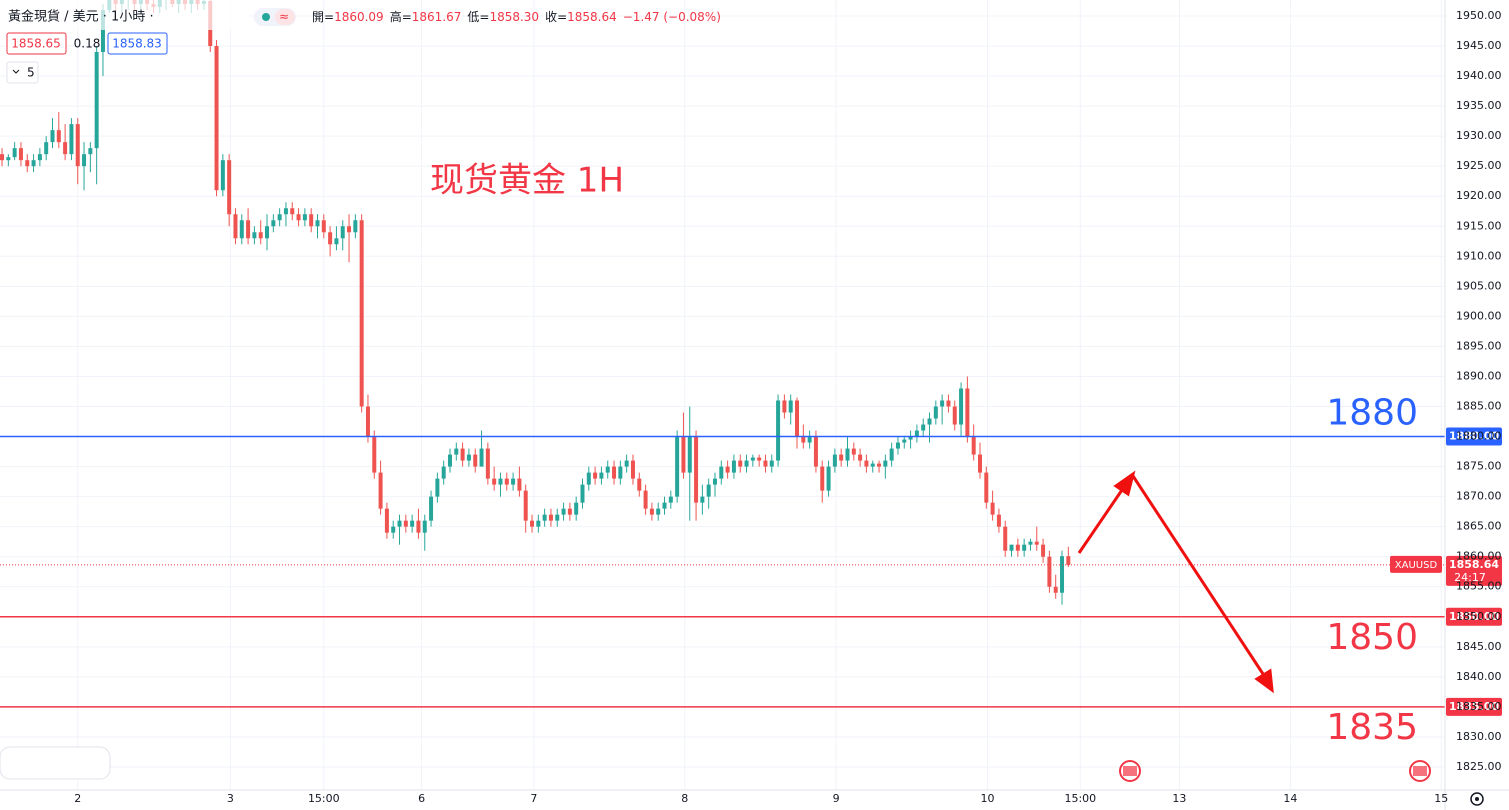  Describe the element at coordinates (1199, 576) in the screenshot. I see `arrow-down` at that location.